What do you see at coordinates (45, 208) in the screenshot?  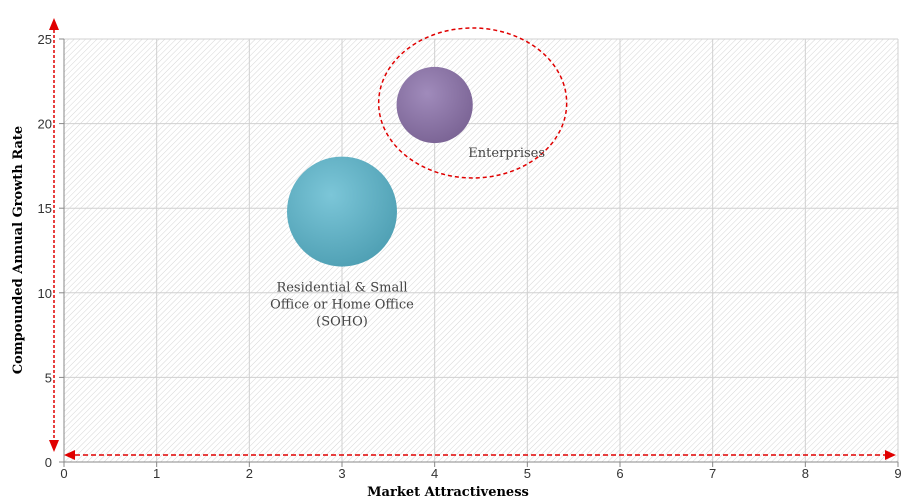 I see `y-tick-label: 15` at bounding box center [45, 208].